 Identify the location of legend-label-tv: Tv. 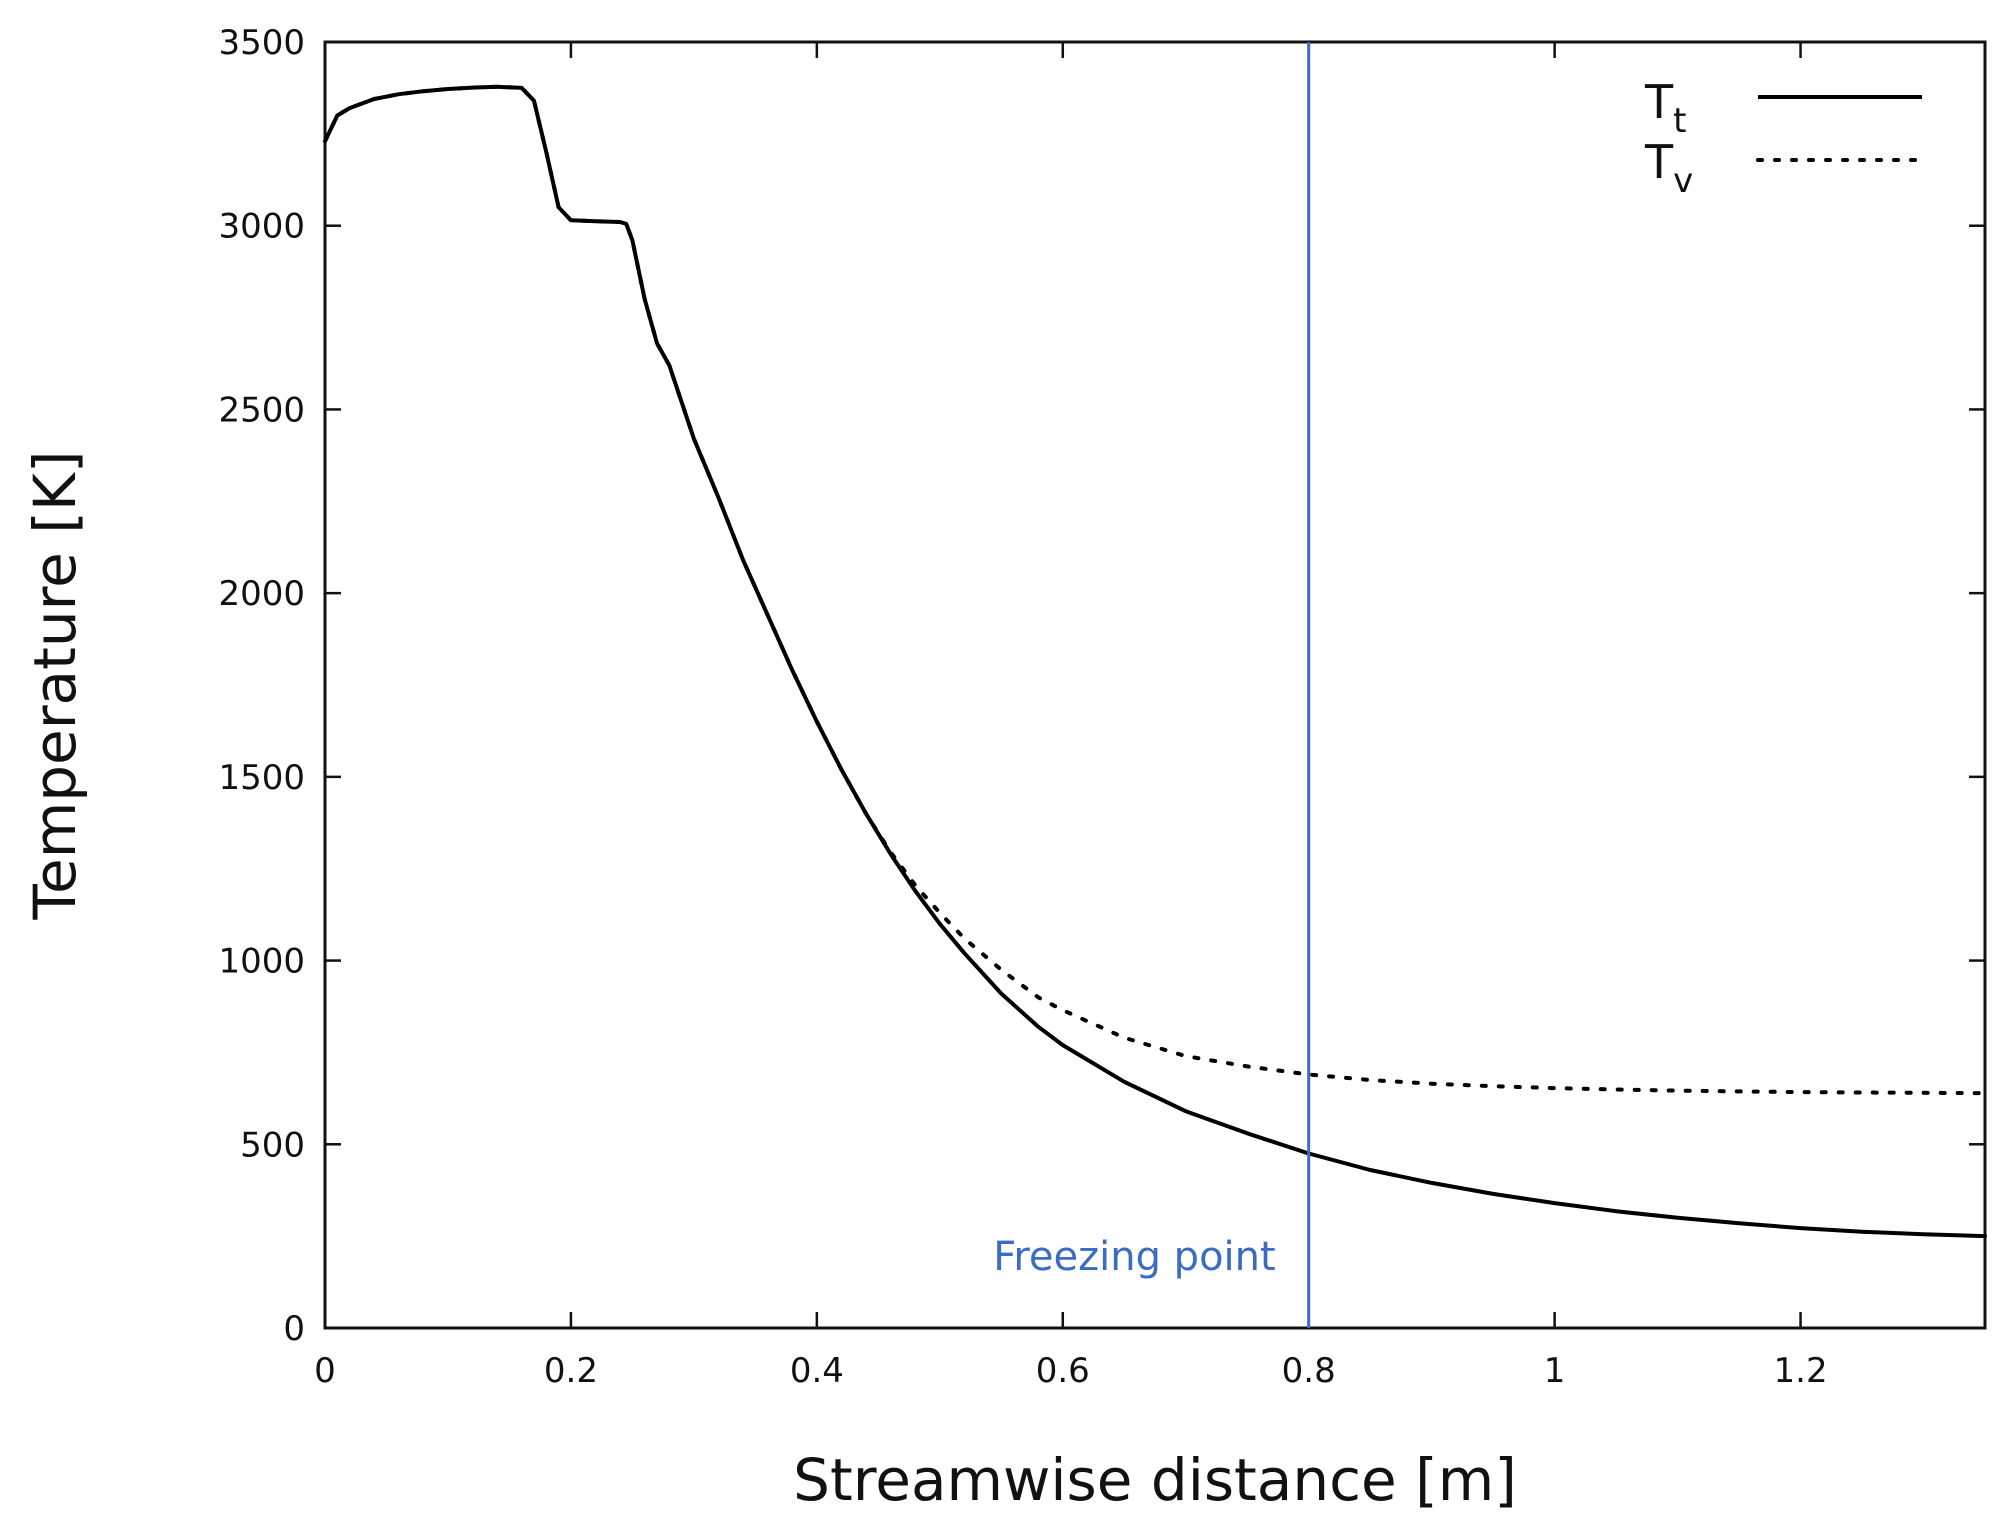
(1668, 168).